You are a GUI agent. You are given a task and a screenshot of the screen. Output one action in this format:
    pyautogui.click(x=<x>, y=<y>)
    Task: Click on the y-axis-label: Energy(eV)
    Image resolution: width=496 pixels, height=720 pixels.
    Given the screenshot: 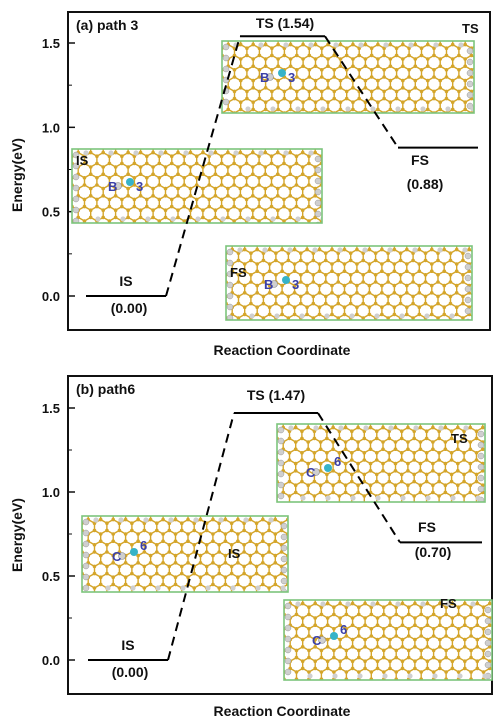 What is the action you would take?
    pyautogui.click(x=17, y=535)
    